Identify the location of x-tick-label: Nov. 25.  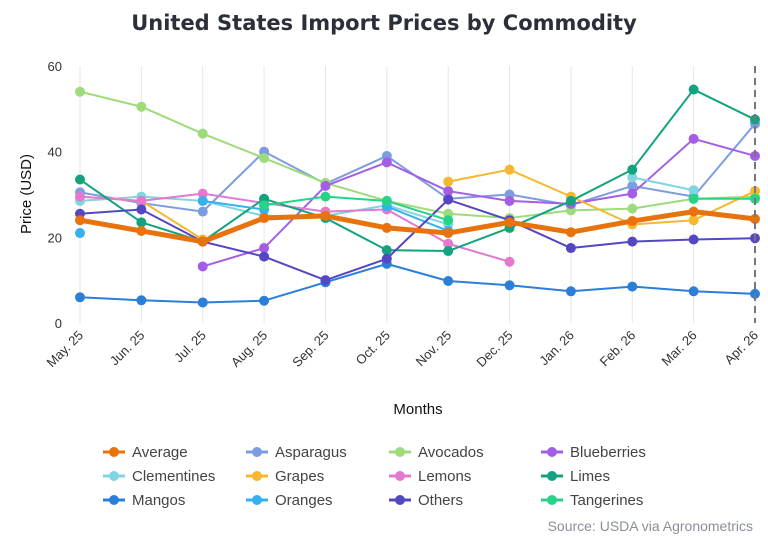
(434, 349).